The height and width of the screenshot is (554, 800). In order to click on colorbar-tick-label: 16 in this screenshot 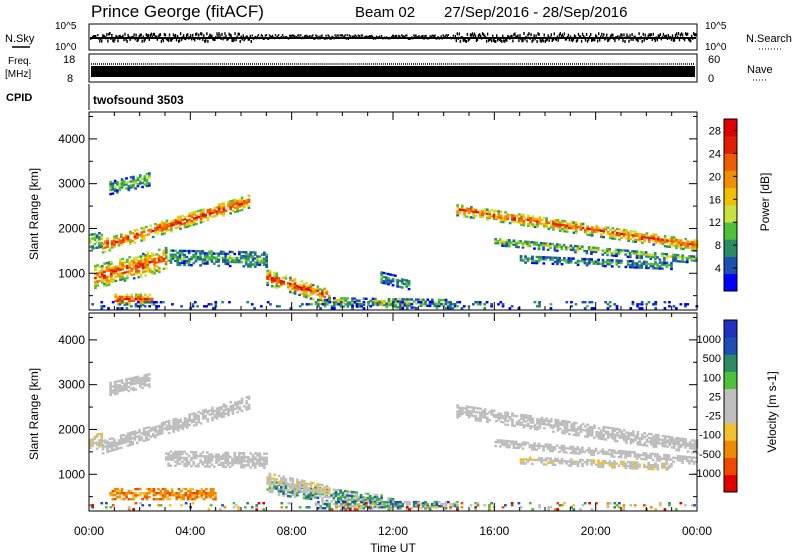, I will do `click(715, 200)`.